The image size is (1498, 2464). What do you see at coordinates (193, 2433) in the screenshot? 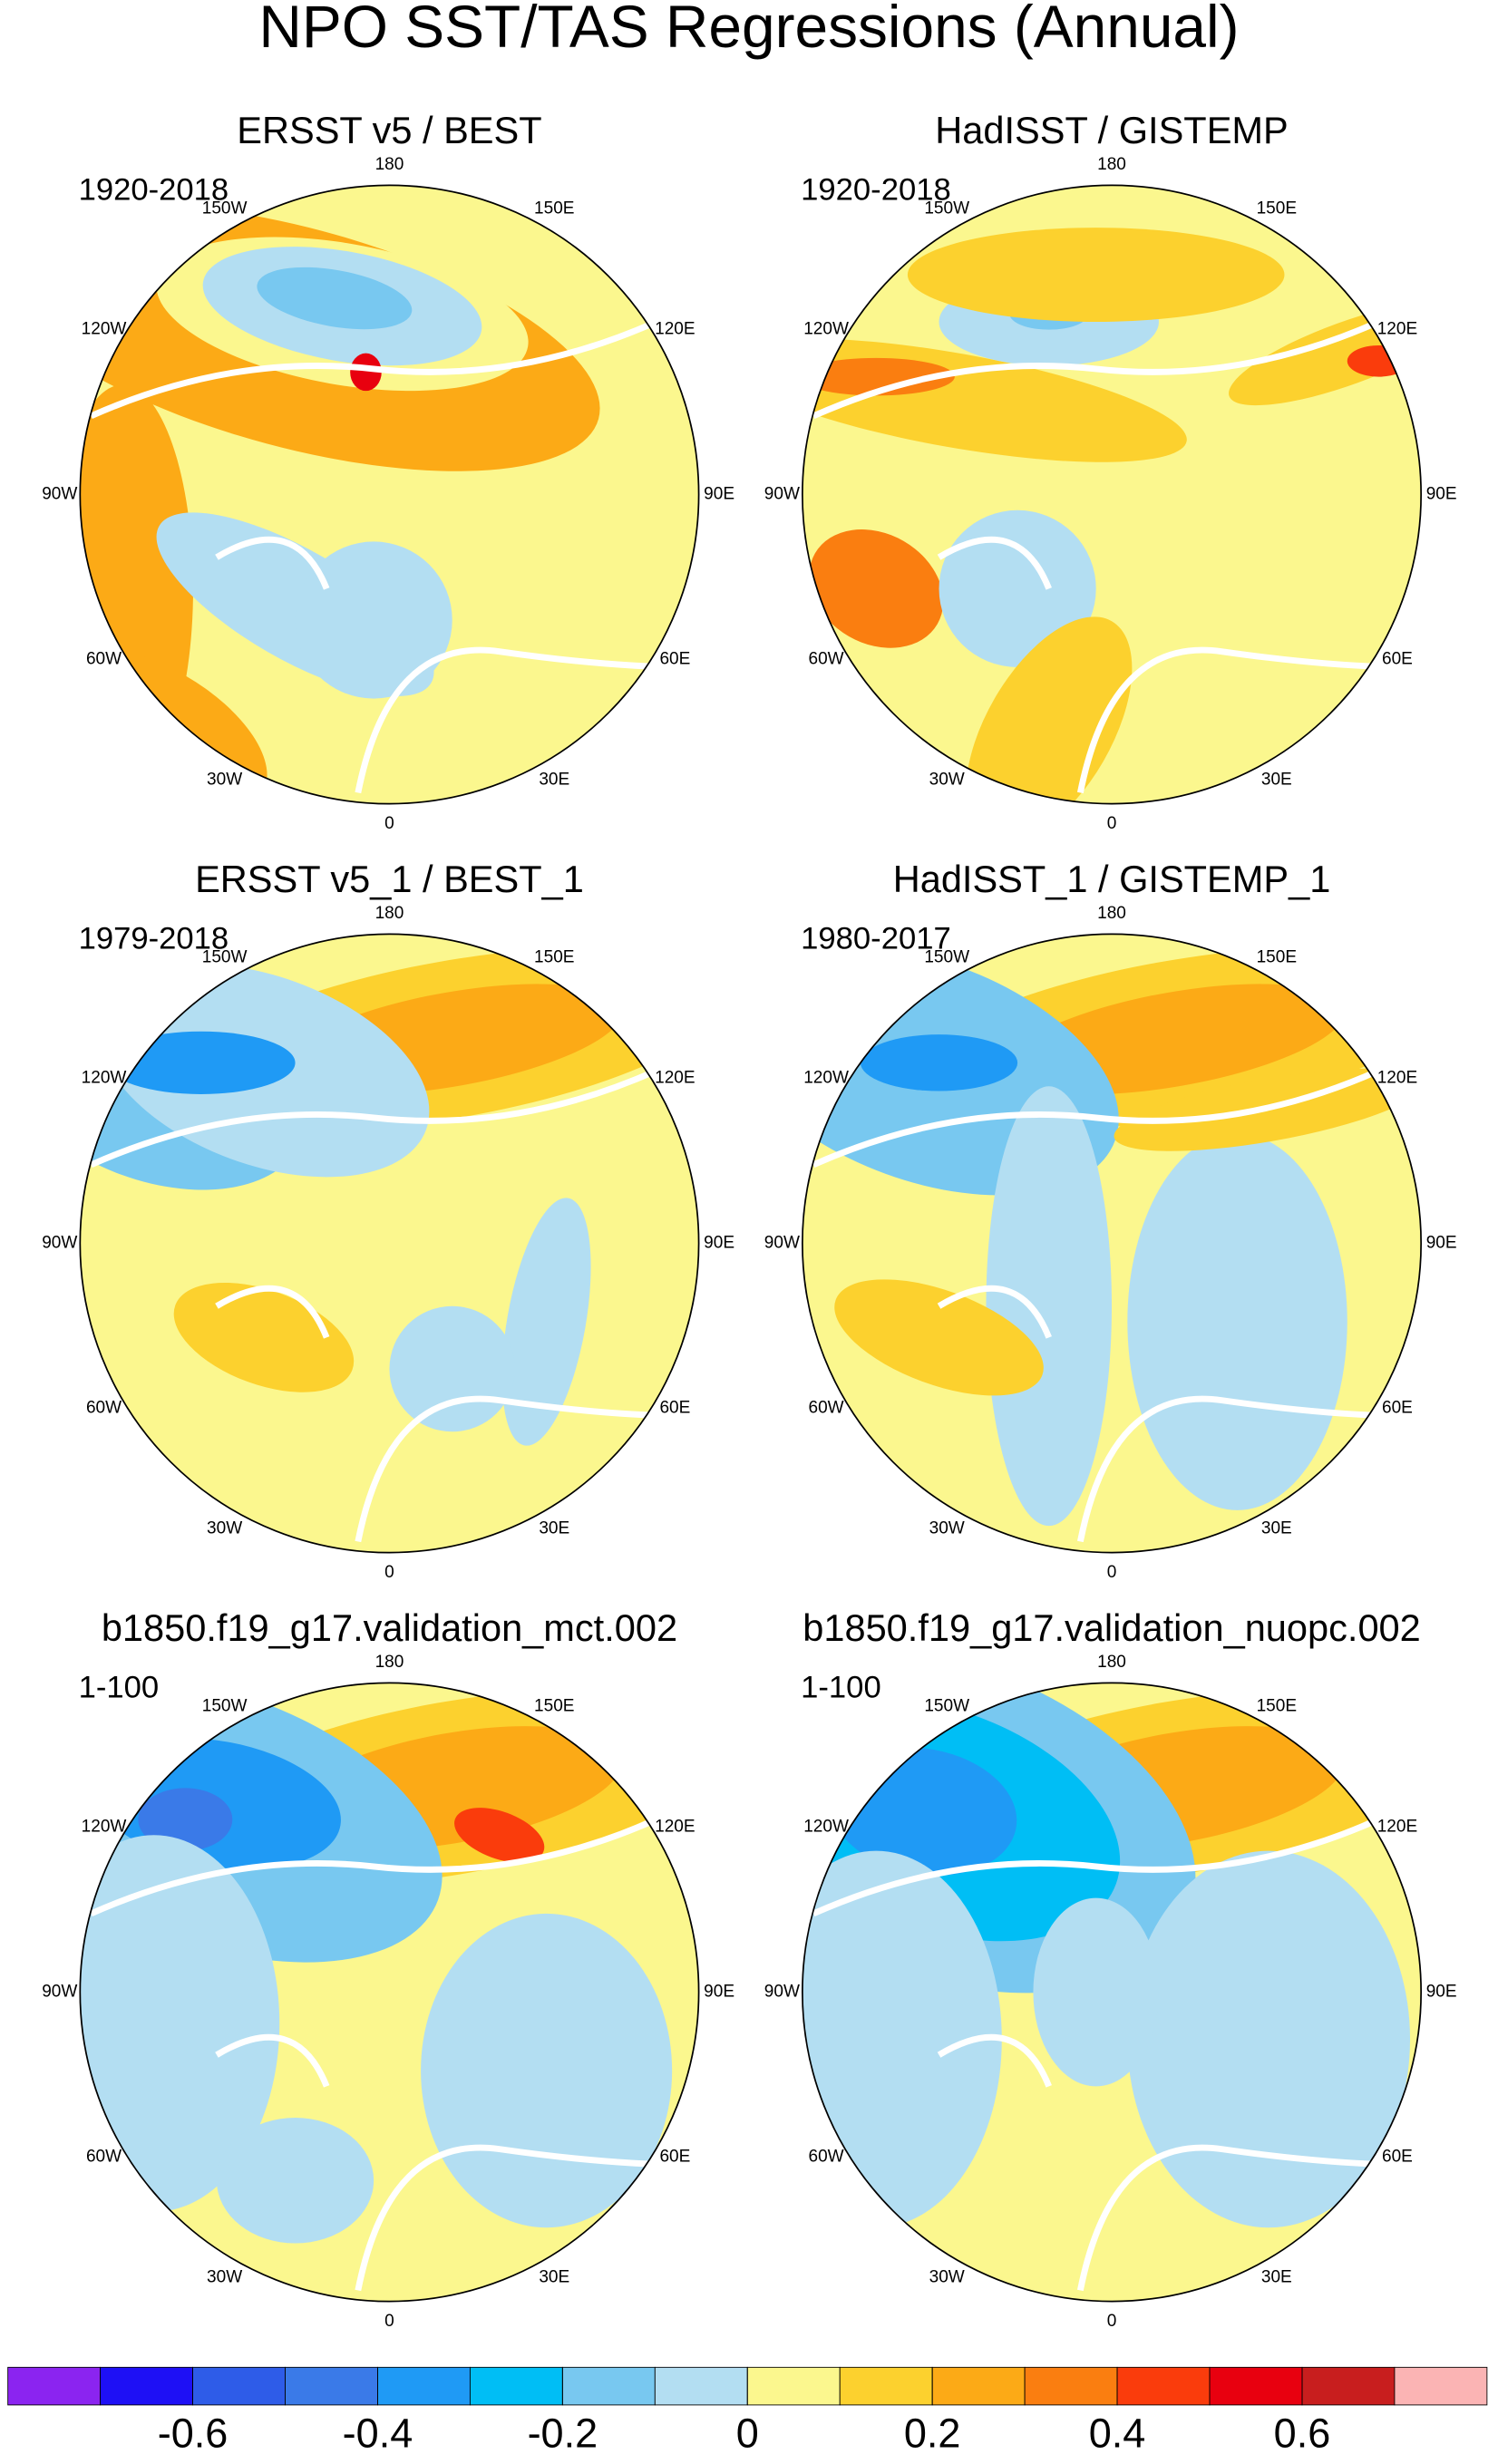
I see `tick-label: -0.6` at bounding box center [193, 2433].